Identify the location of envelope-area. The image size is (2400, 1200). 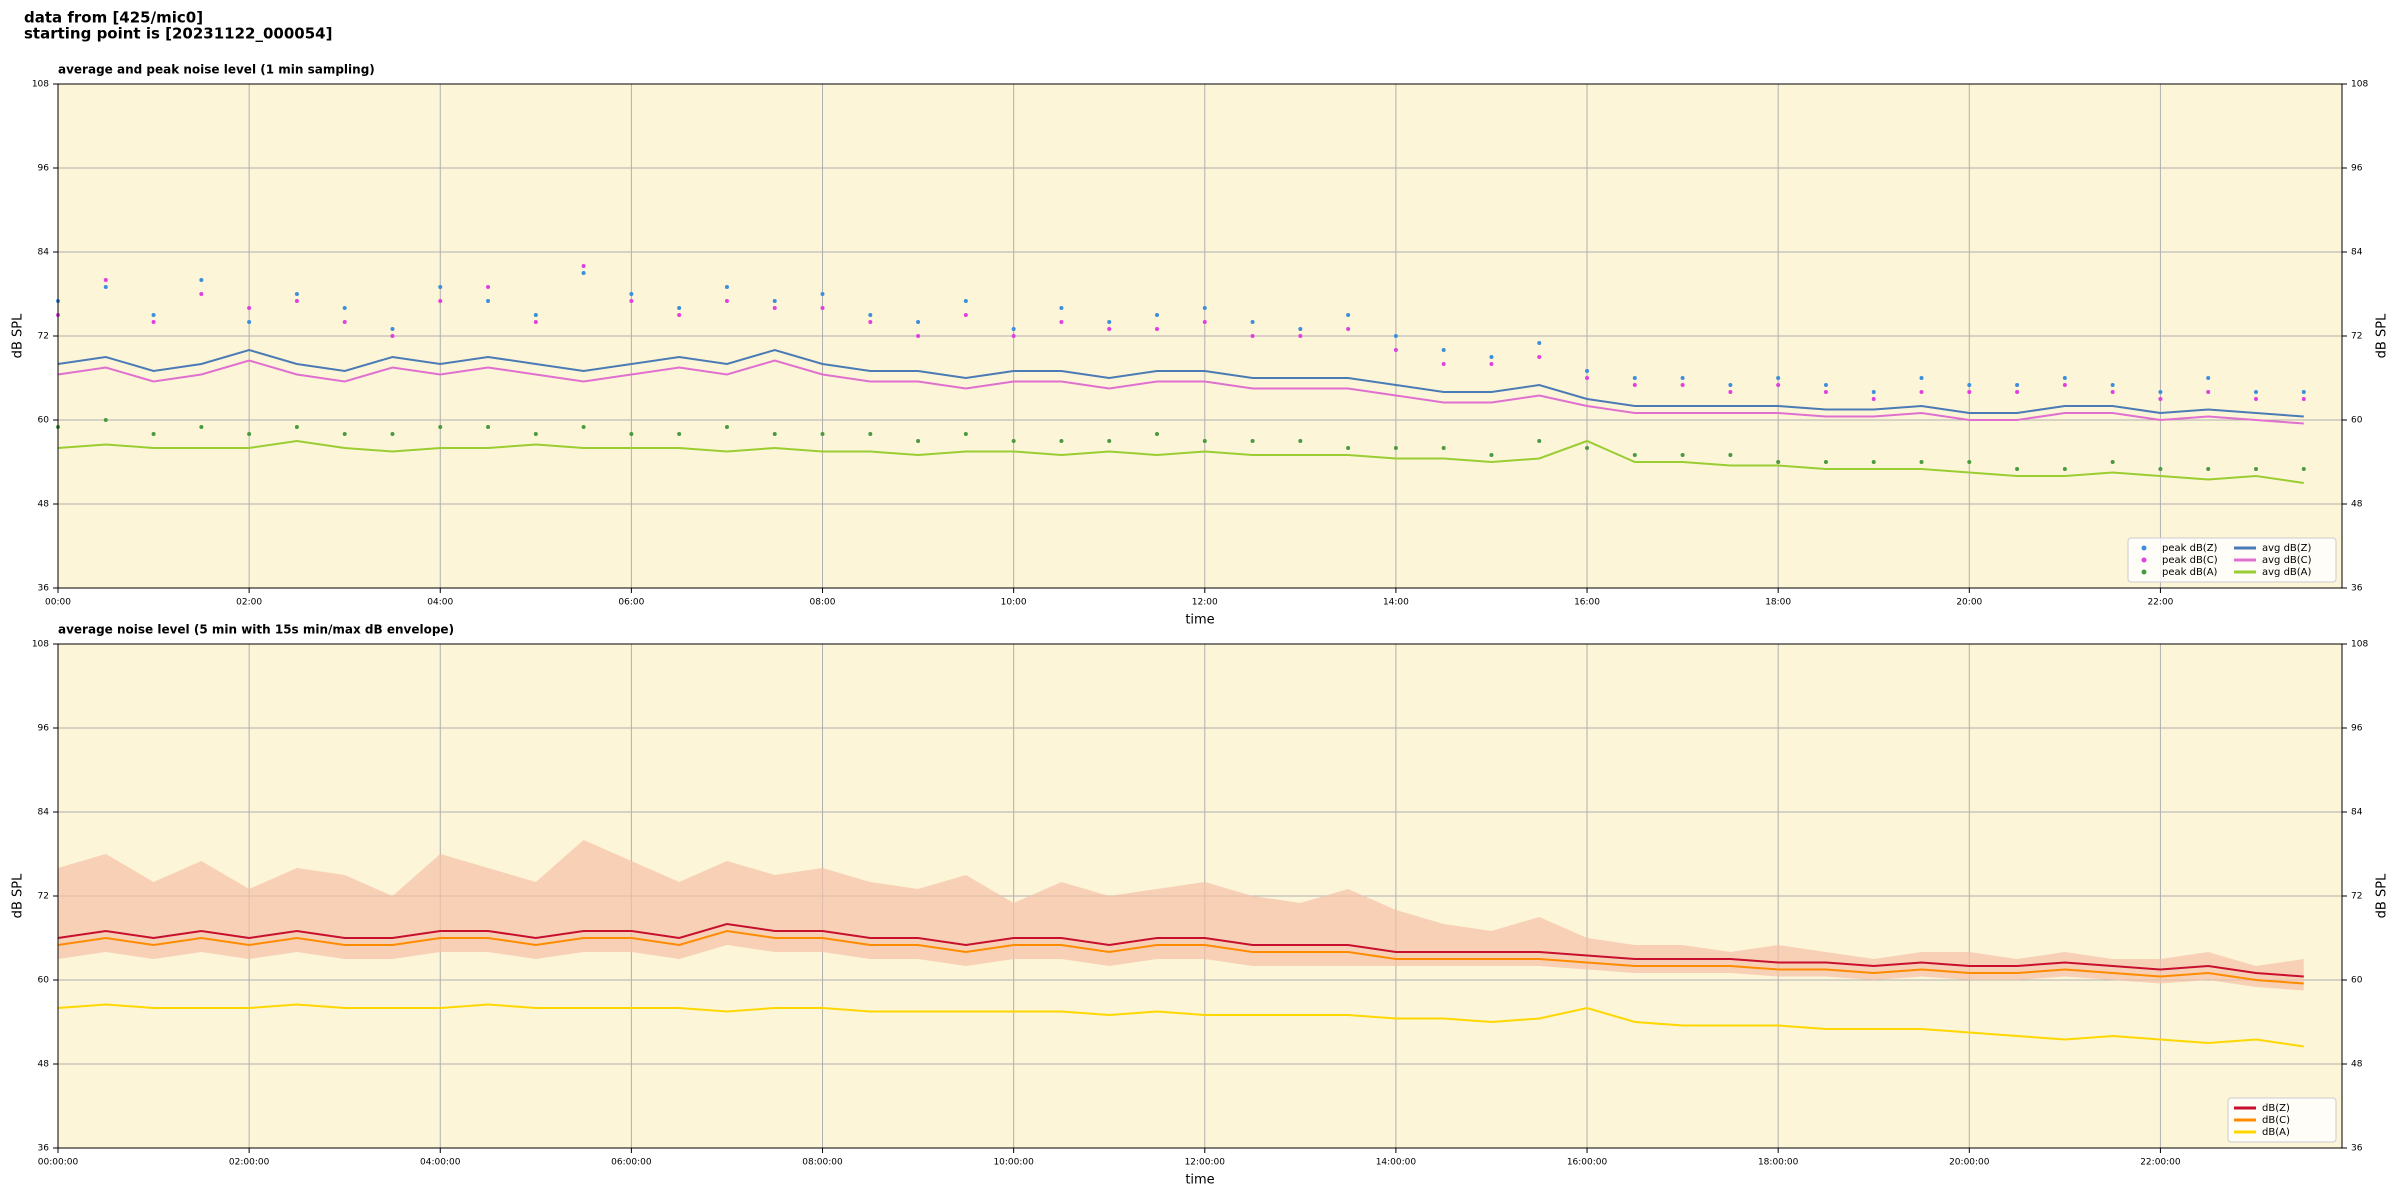
(1181, 915).